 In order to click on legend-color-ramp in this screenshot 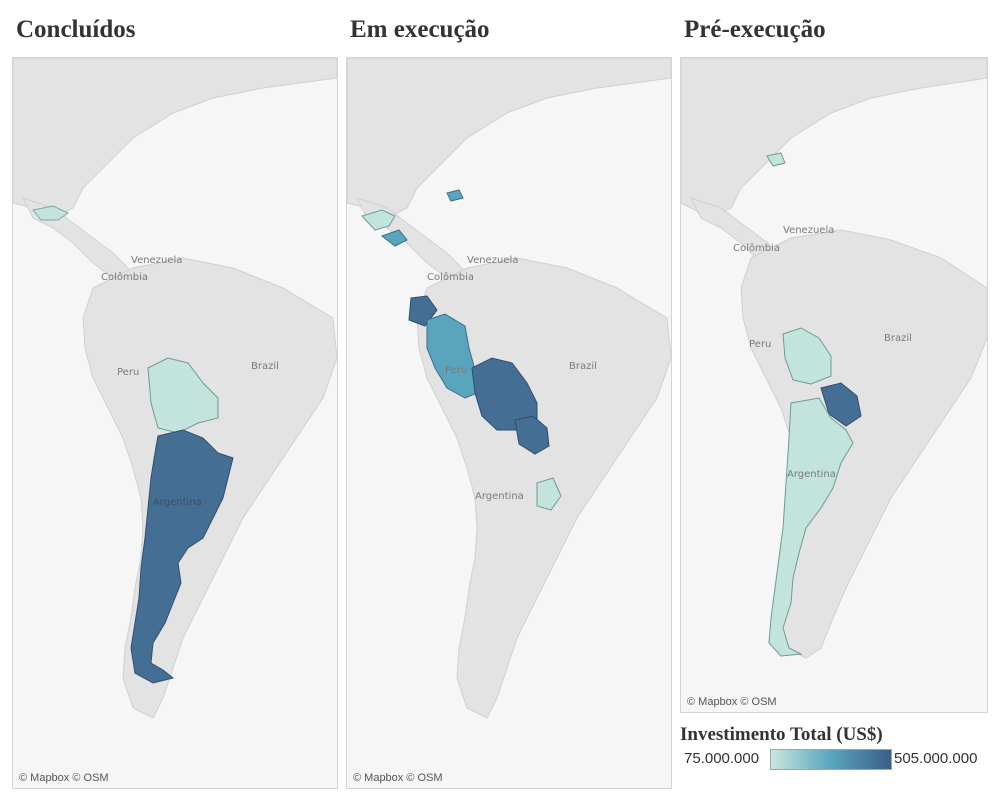, I will do `click(831, 759)`.